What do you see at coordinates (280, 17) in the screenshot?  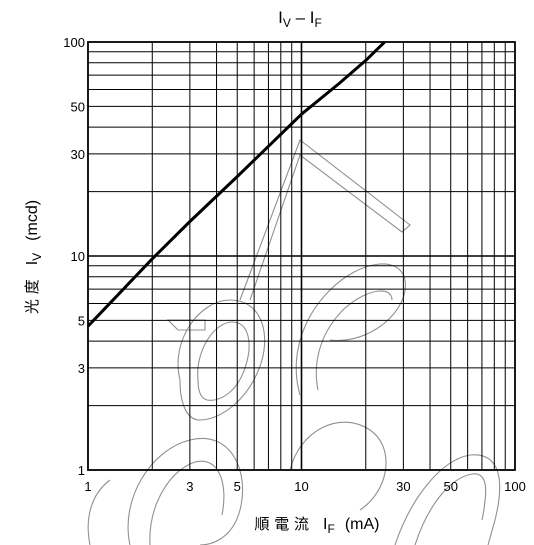 I see `title-symbol-a: I` at bounding box center [280, 17].